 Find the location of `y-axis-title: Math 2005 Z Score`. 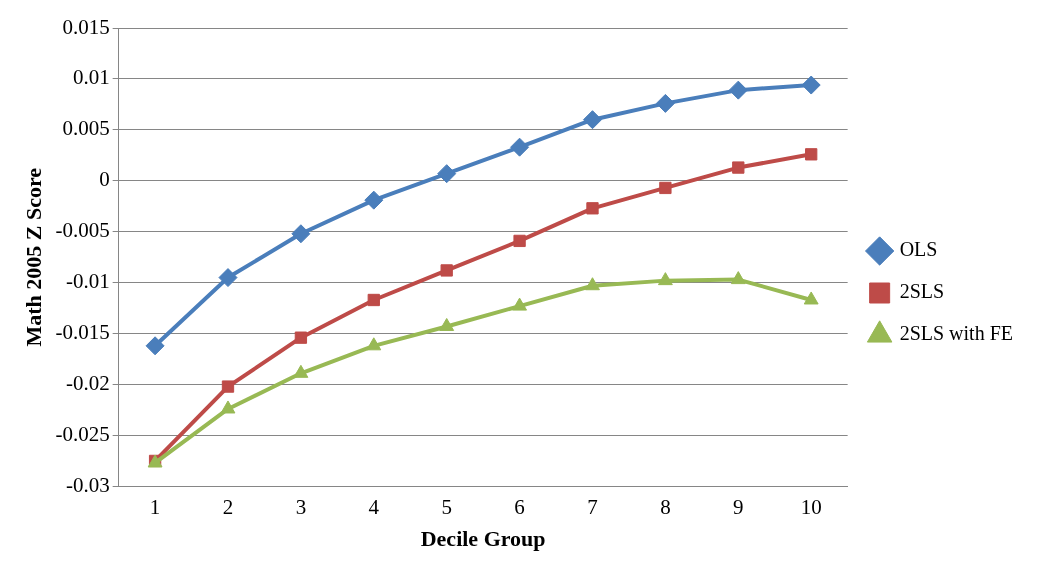

y-axis-title: Math 2005 Z Score is located at coordinates (33, 257).